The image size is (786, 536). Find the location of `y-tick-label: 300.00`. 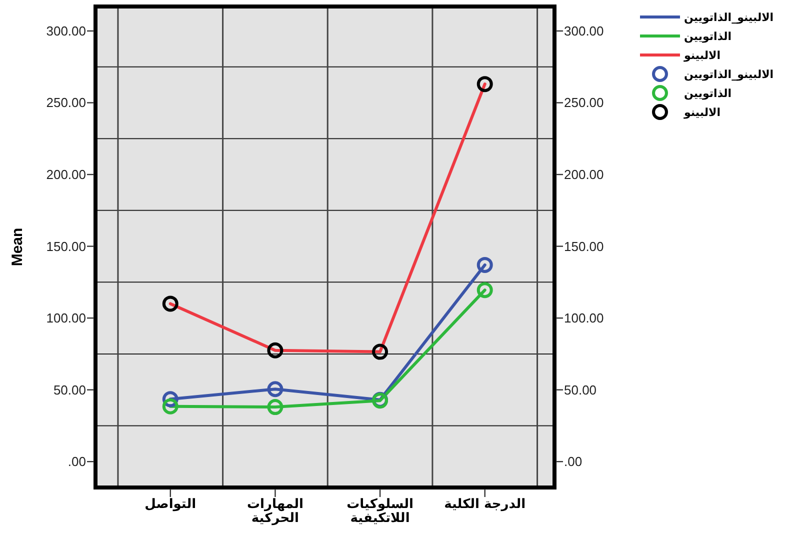

y-tick-label: 300.00 is located at coordinates (66, 30).